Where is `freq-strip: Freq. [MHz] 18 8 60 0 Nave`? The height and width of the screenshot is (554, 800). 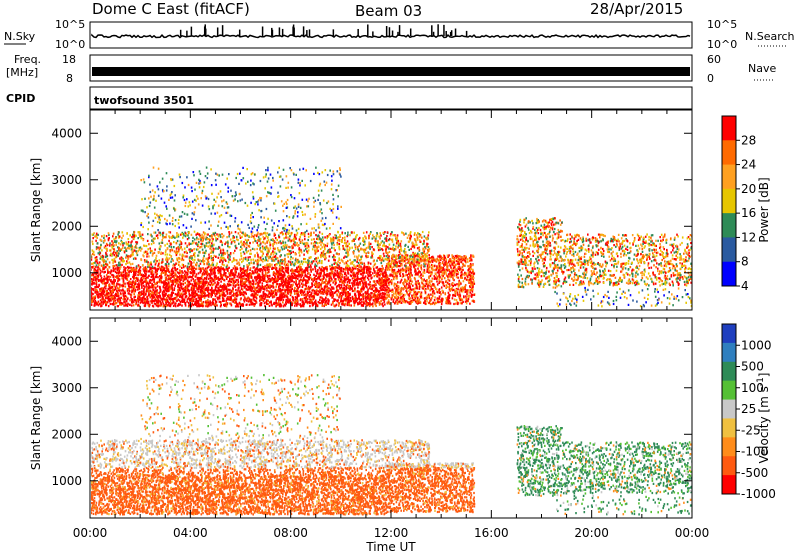
freq-strip: Freq. [MHz] 18 8 60 0 Nave is located at coordinates (391, 69).